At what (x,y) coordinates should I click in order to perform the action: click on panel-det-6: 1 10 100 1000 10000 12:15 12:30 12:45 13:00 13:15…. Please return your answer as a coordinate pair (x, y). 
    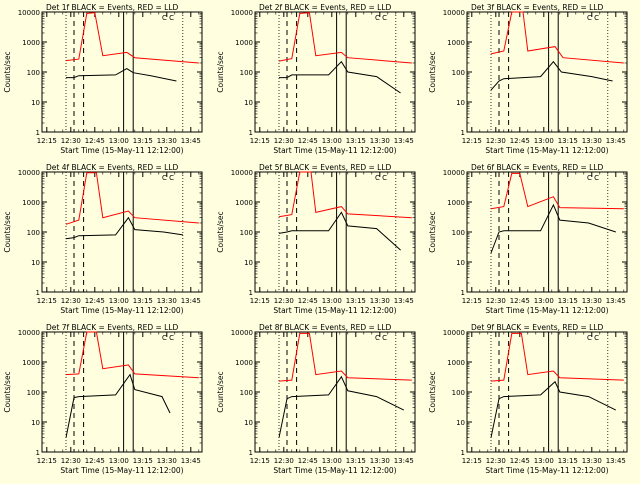
    Looking at the image, I should click on (528, 239).